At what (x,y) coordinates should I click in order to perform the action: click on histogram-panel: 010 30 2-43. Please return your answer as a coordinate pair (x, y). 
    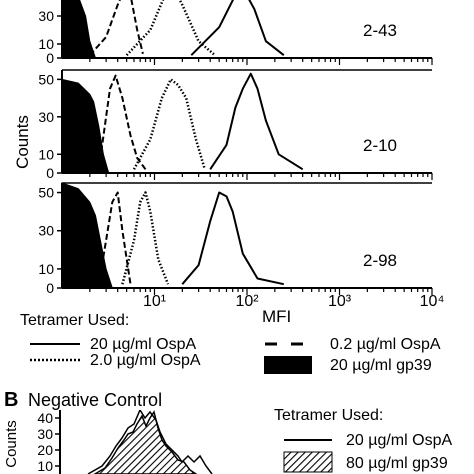
    Looking at the image, I should click on (235, 33).